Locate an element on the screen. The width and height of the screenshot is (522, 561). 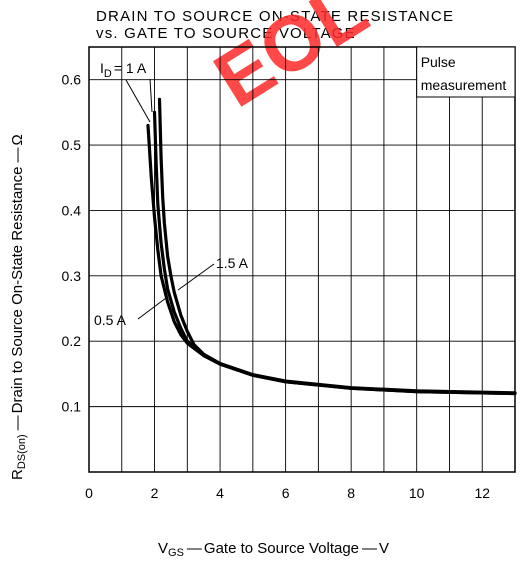
id-label-value: = 1 A is located at coordinates (130, 68).